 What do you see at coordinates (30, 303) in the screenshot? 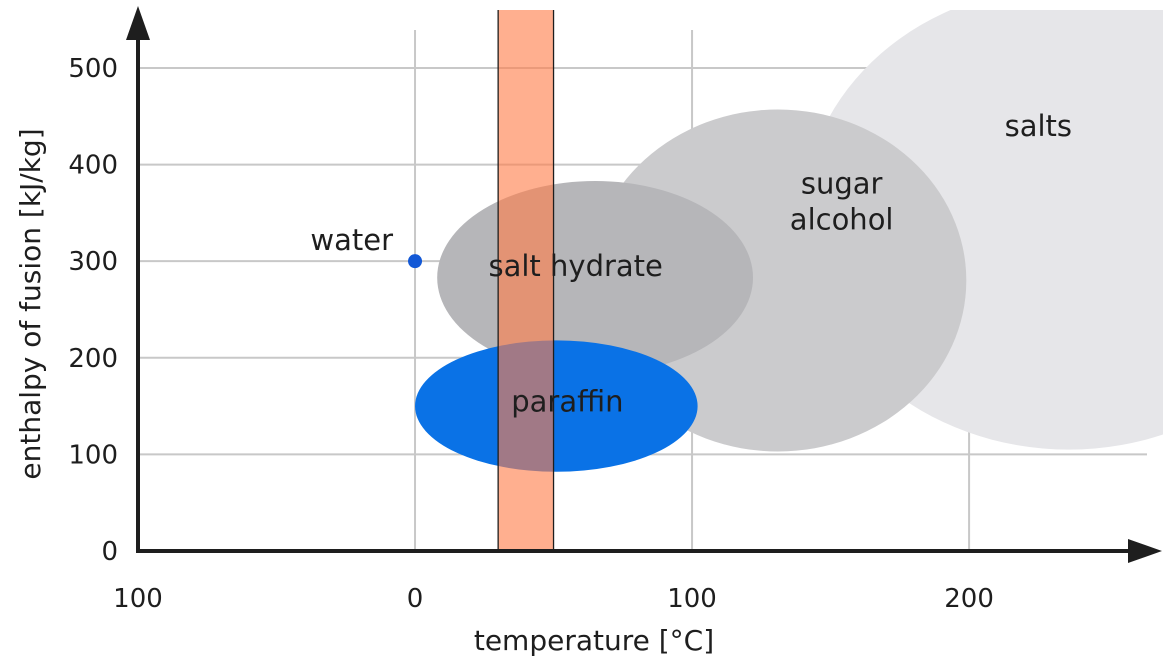
I see `y-axis-title: enthalpy of fusion [kJ/kg]` at bounding box center [30, 303].